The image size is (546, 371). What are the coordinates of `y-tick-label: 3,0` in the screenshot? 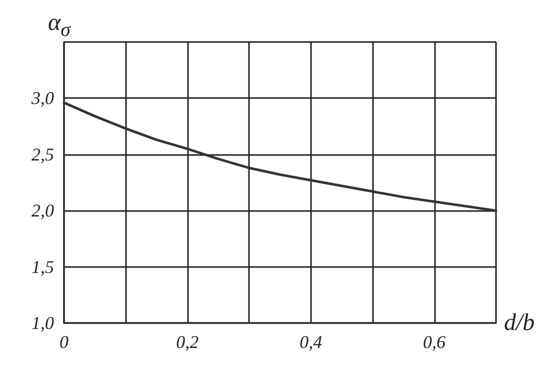 It's located at (42, 98).